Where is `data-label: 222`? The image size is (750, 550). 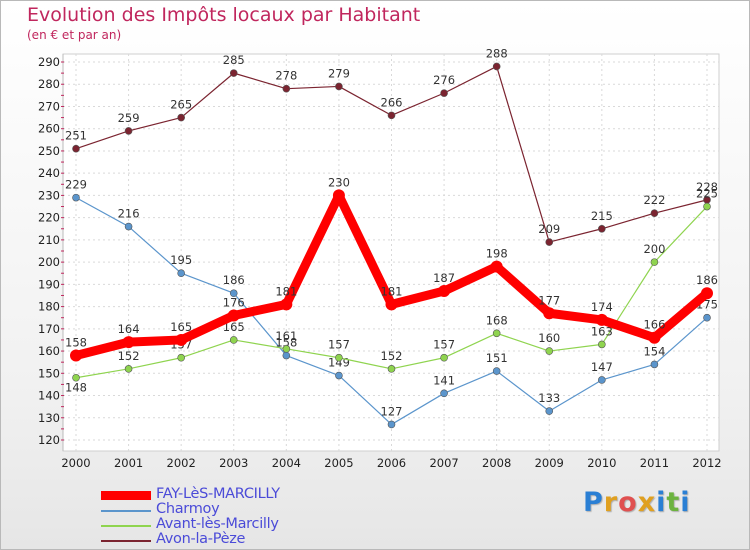
data-label: 222 is located at coordinates (654, 200).